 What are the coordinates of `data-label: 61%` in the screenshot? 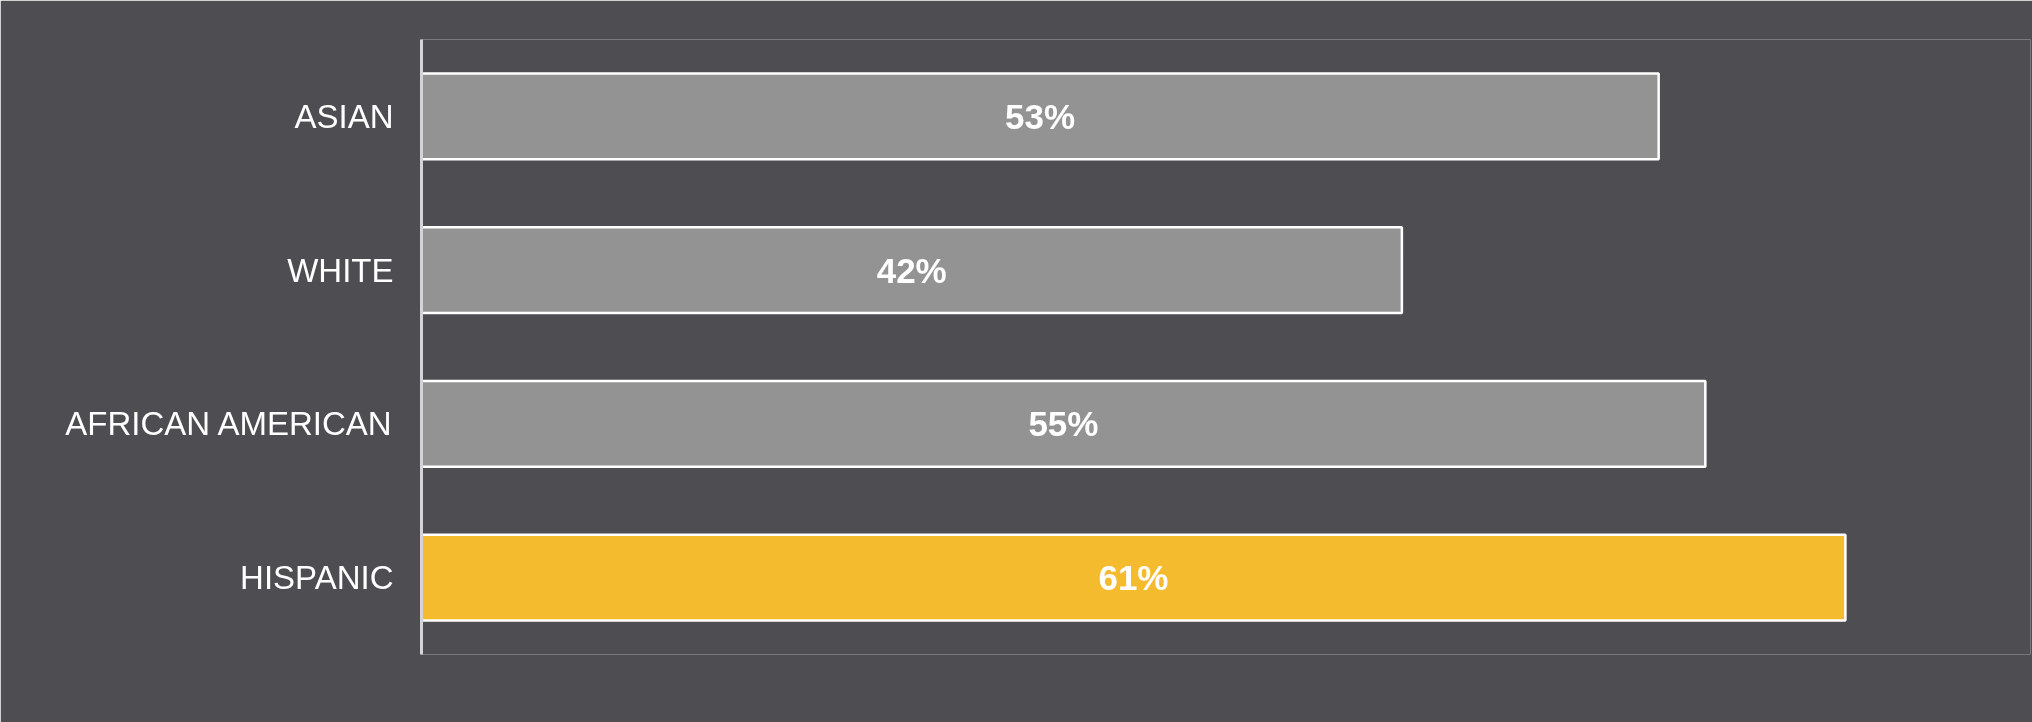 It's located at (1133, 578).